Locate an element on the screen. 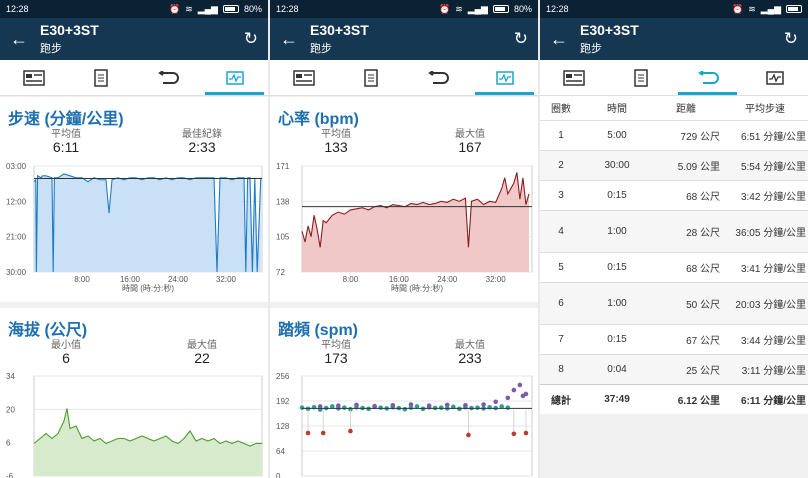 Image resolution: width=808 pixels, height=478 pixels. activity-title: E30+3ST is located at coordinates (609, 30).